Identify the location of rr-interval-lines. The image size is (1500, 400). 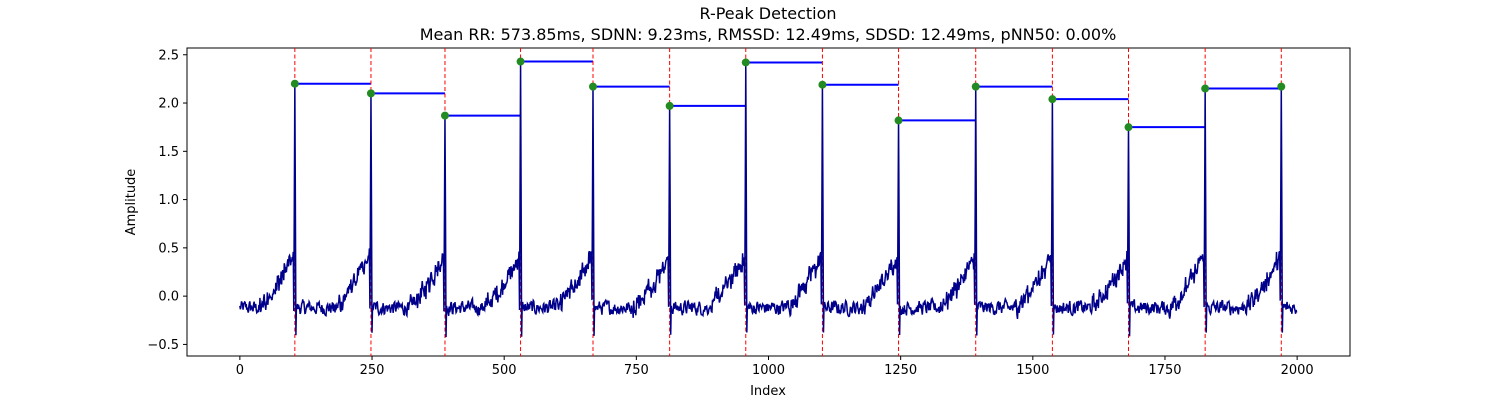
(788, 94).